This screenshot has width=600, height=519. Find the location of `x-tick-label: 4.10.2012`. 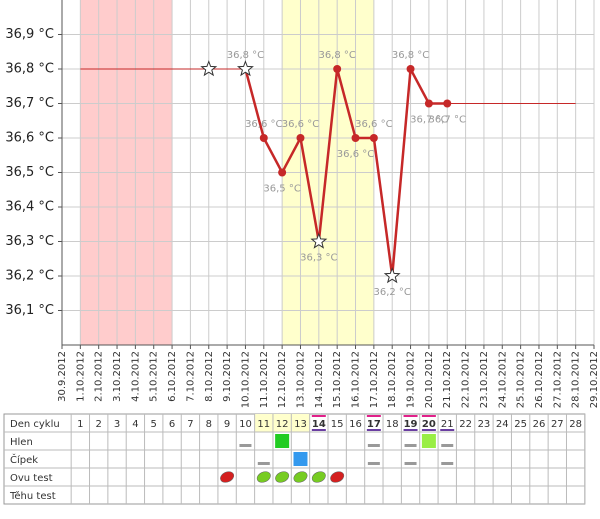

x-tick-label: 4.10.2012 is located at coordinates (135, 376).